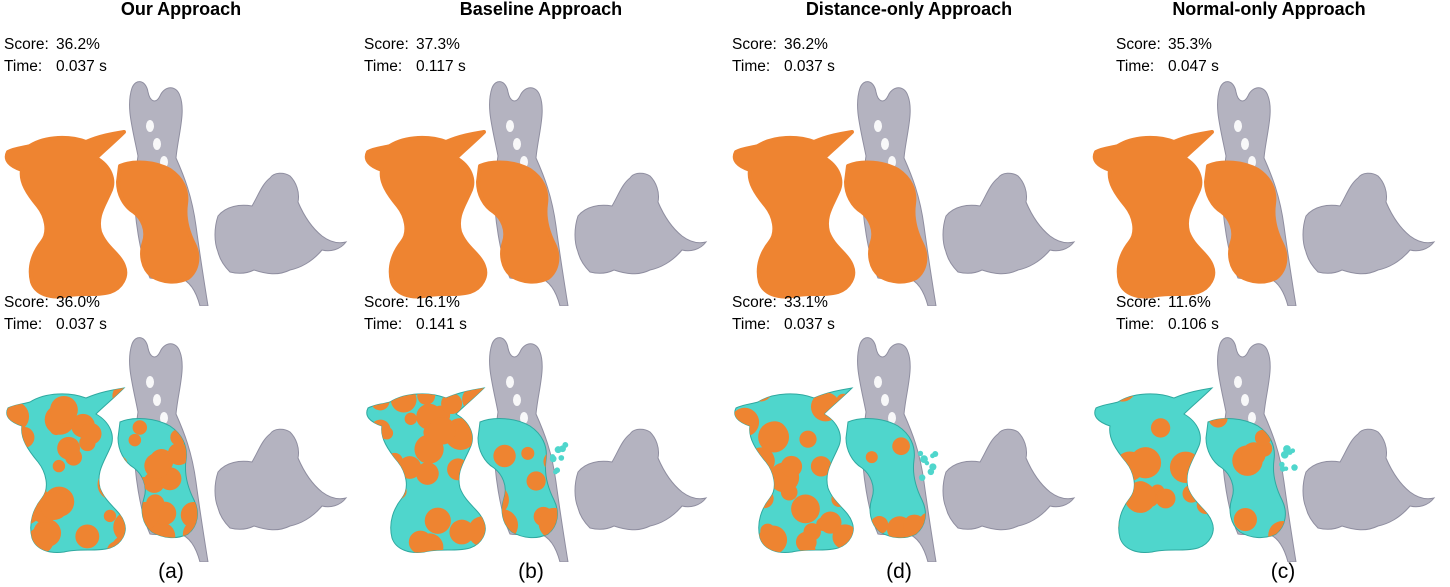  I want to click on score-value: 37.3%, so click(438, 44).